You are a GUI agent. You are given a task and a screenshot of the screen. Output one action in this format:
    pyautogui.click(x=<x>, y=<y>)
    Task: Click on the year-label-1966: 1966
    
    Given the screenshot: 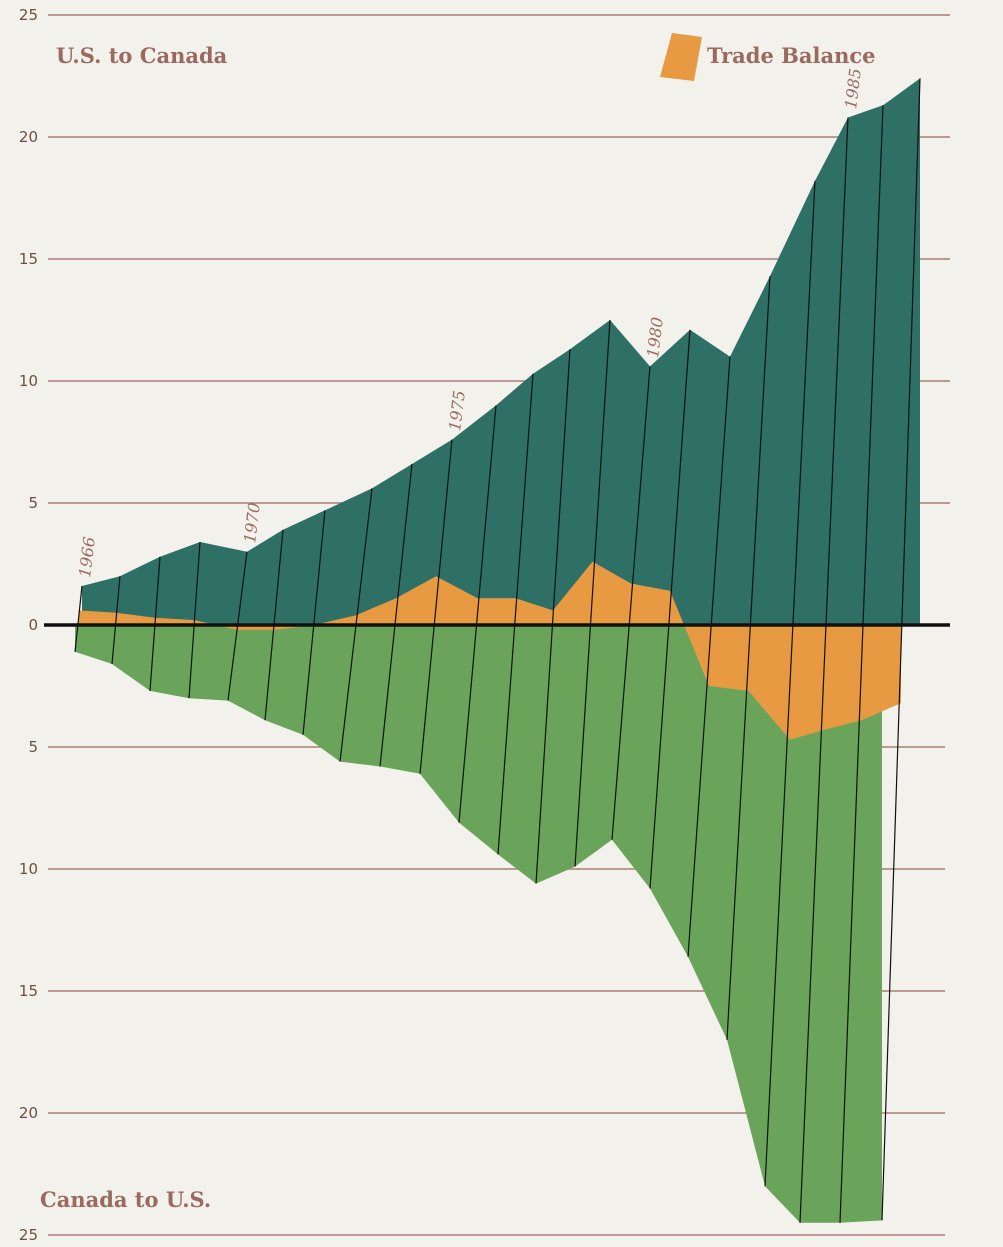 What is the action you would take?
    pyautogui.click(x=87, y=557)
    